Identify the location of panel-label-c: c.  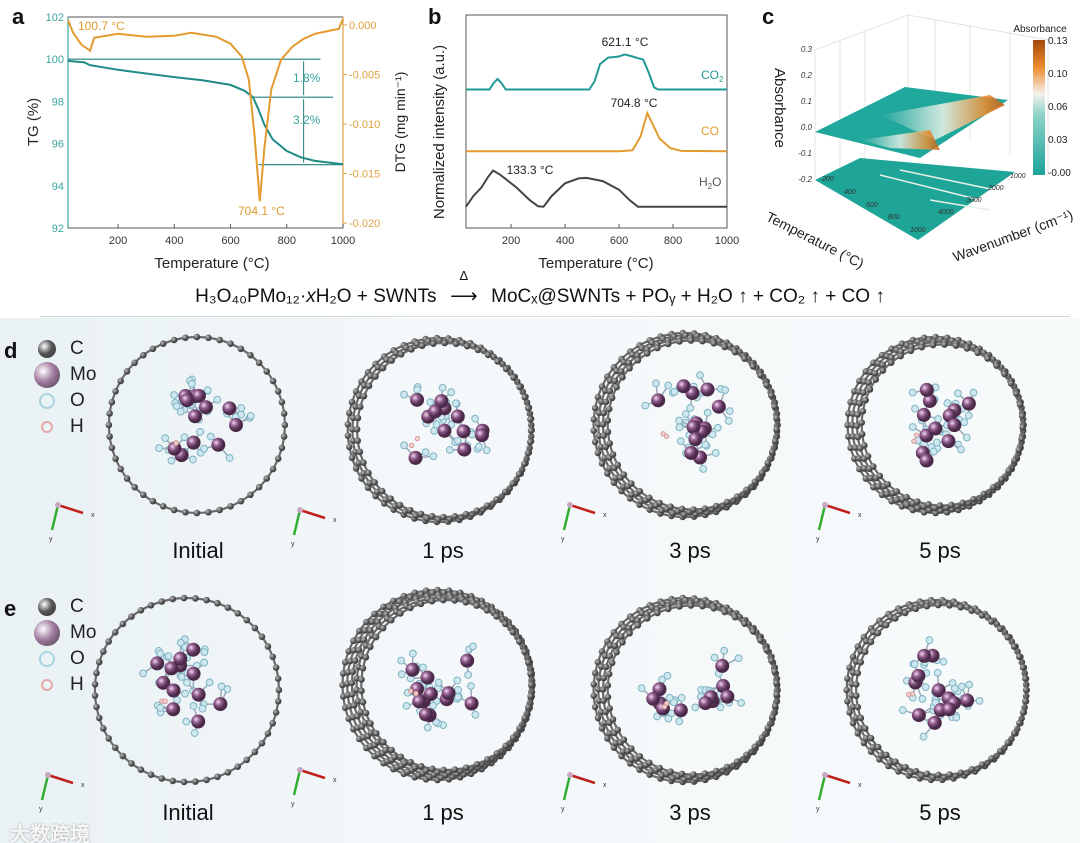
(768, 16).